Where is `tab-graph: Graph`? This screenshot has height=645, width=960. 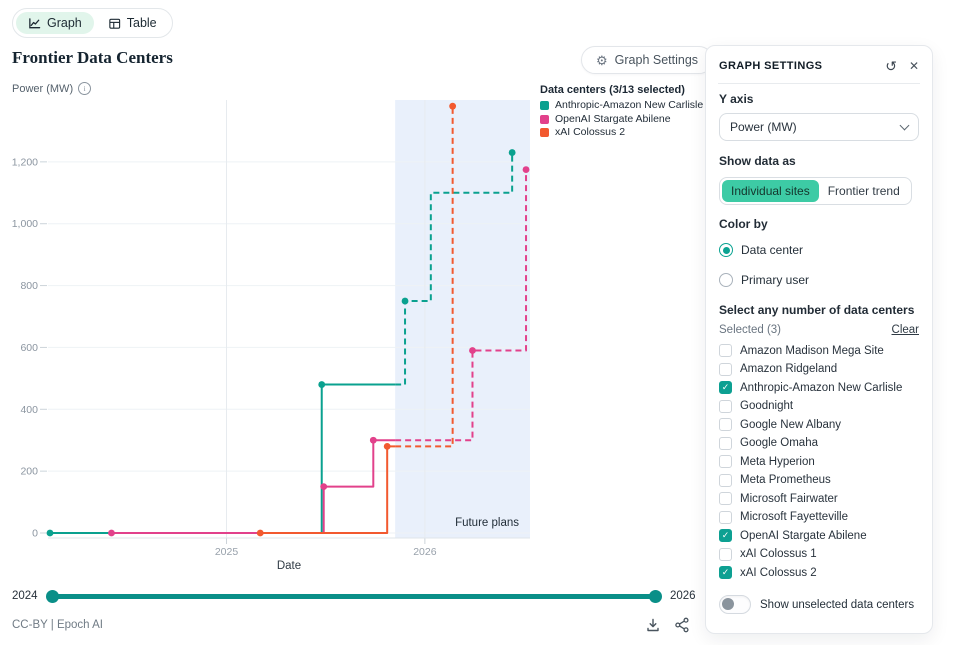
tab-graph: Graph is located at coordinates (55, 23).